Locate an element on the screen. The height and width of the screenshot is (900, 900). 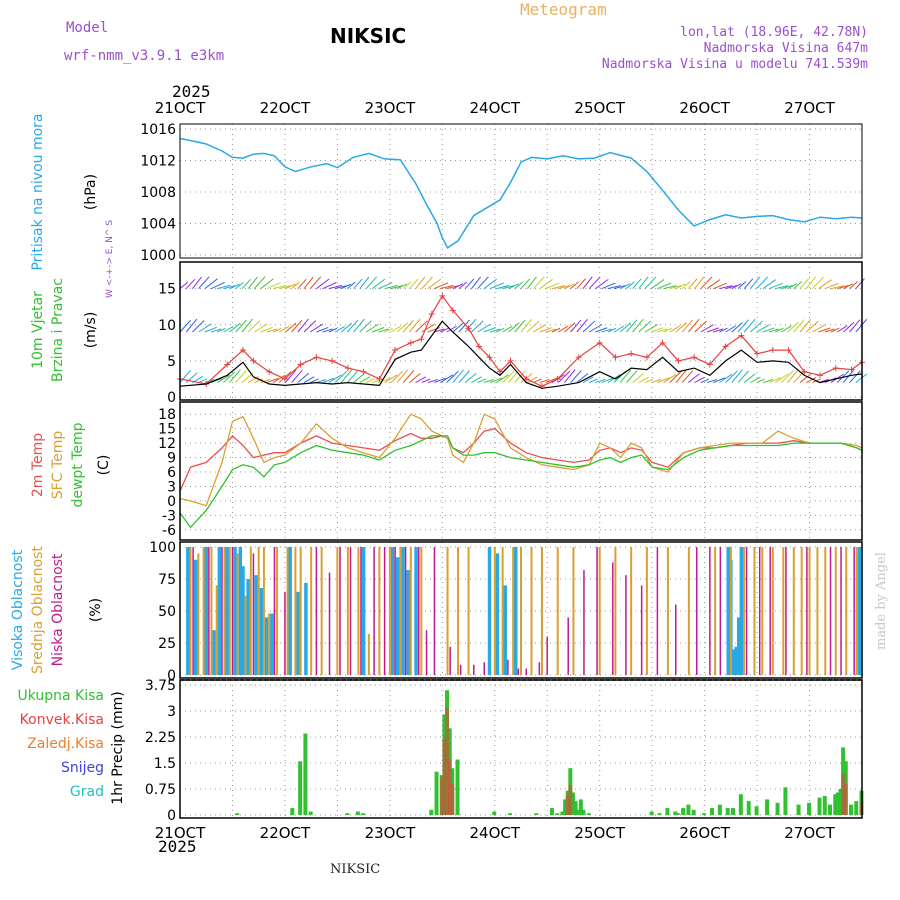
x-tick-label-top: 23OCT is located at coordinates (390, 108).